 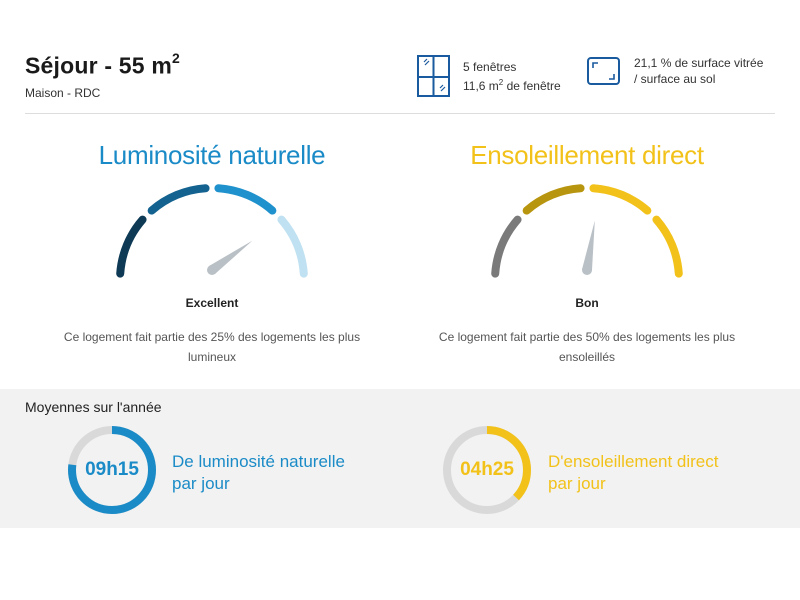 What do you see at coordinates (587, 155) in the screenshot?
I see `sun-gauge-title: Ensoleillement direct` at bounding box center [587, 155].